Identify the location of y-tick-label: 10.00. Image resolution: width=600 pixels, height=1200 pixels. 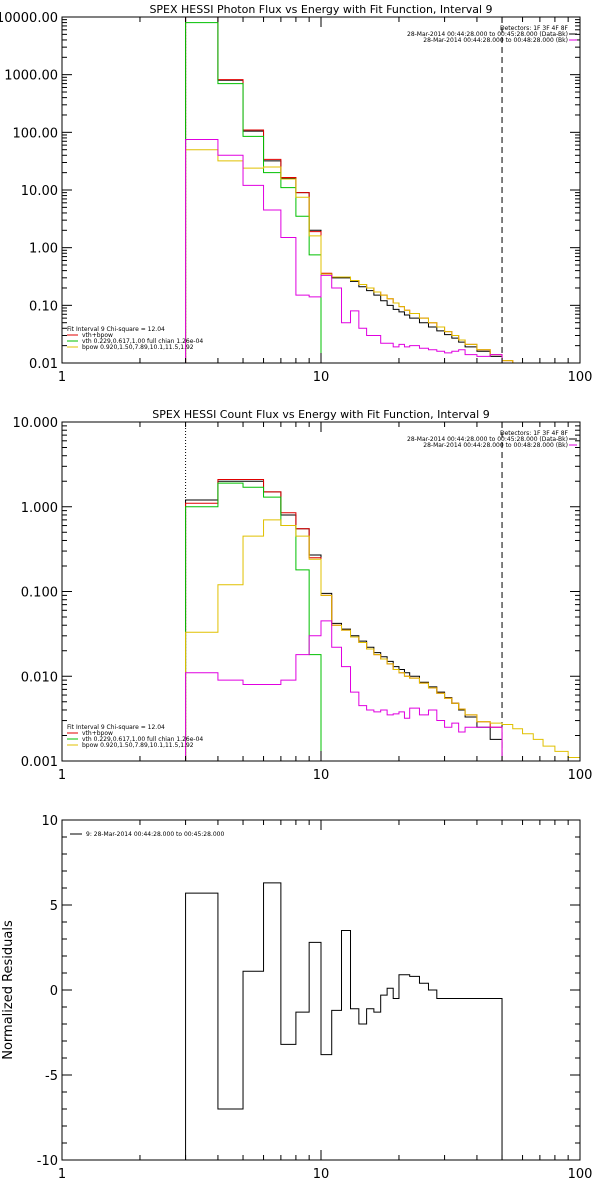
(39, 191).